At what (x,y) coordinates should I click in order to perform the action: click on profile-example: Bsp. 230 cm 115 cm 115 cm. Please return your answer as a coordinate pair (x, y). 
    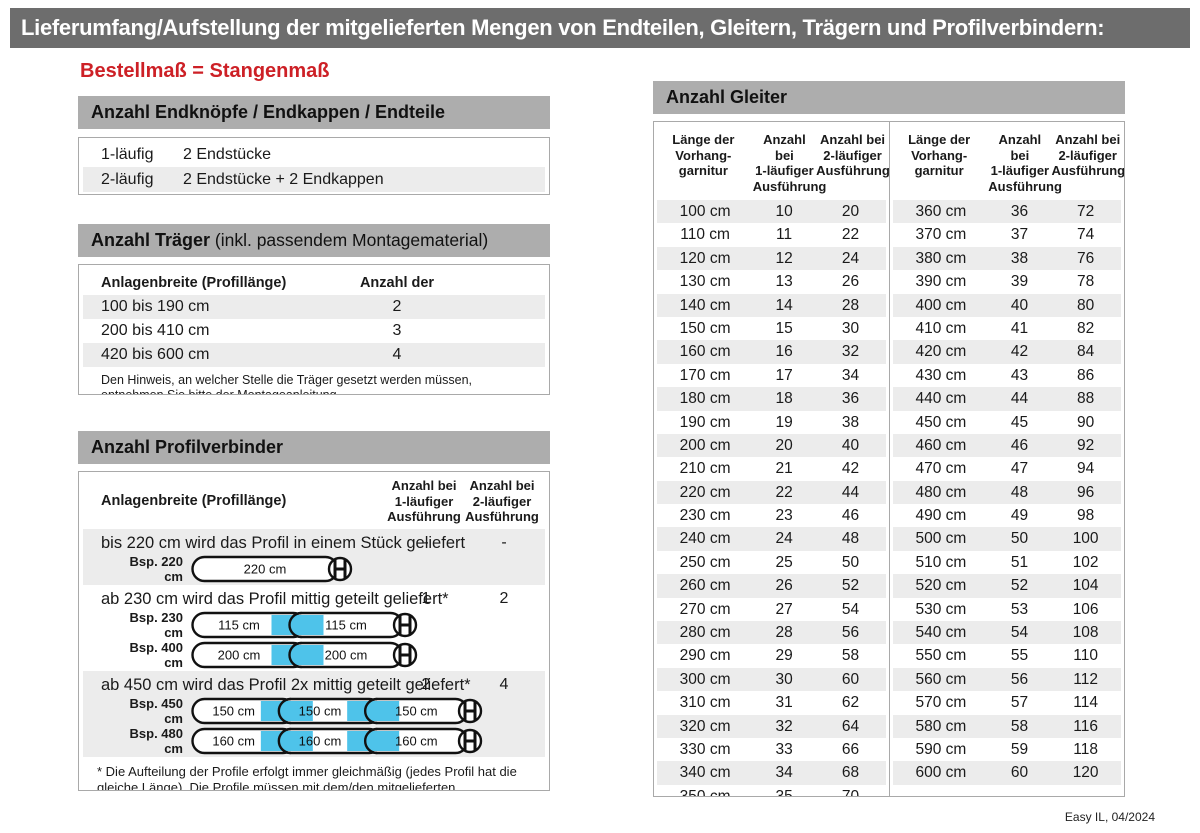
    Looking at the image, I should click on (314, 625).